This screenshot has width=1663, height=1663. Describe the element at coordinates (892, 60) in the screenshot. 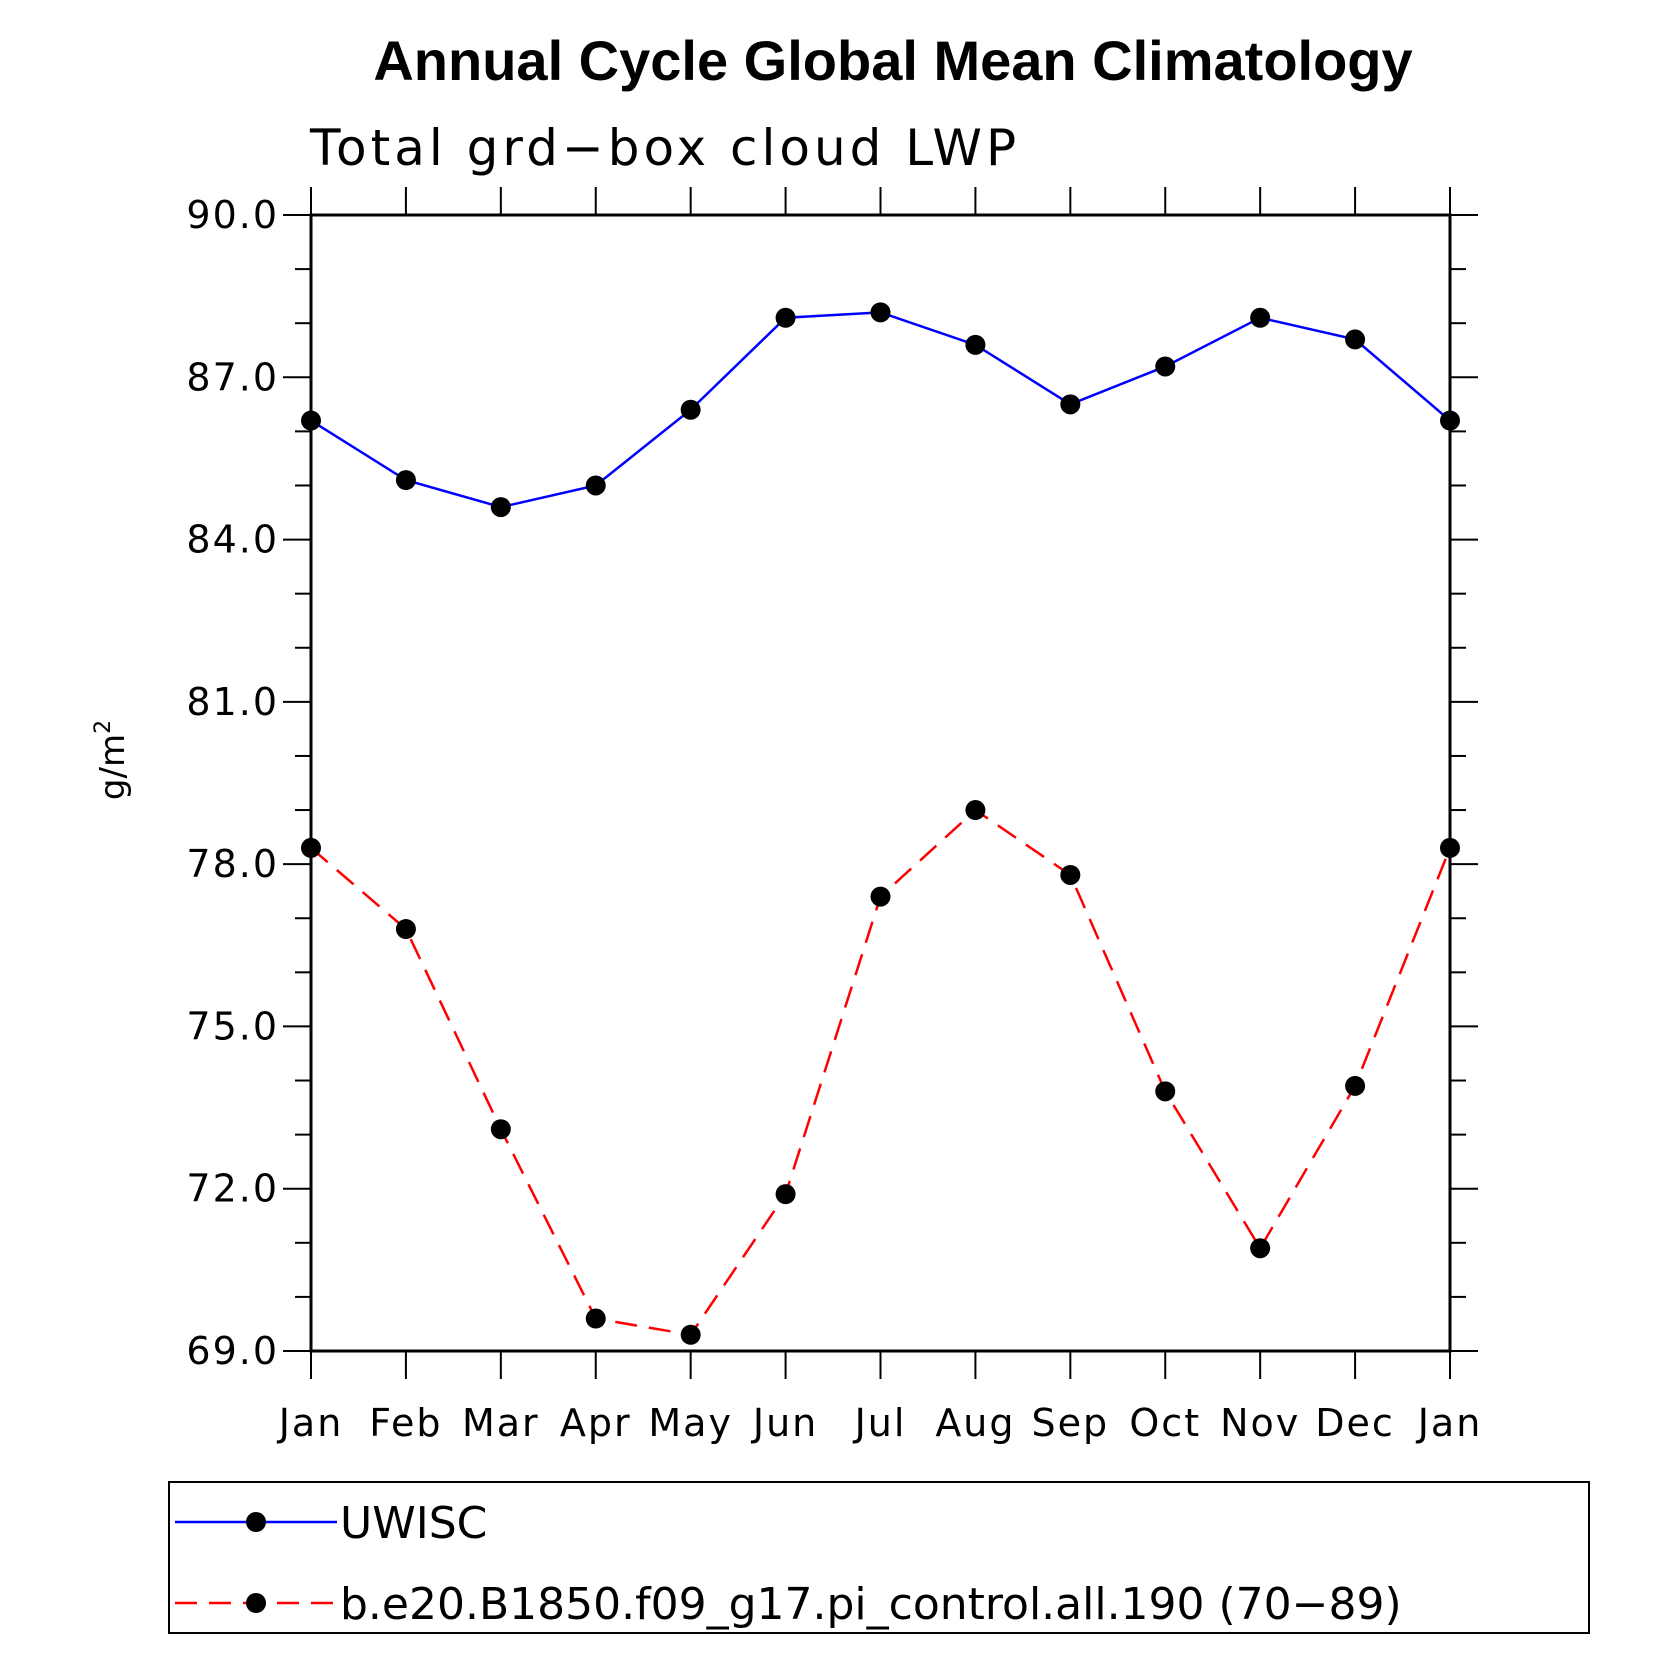

I see `chart-title: Annual Cycle Global Mean Climatology` at that location.